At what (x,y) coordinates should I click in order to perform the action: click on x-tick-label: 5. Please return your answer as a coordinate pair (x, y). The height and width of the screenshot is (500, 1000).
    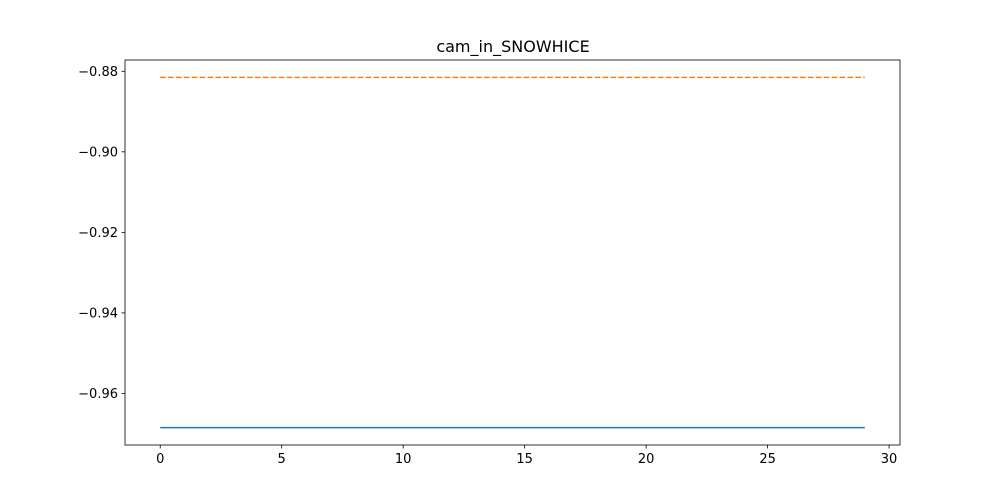
    Looking at the image, I should click on (282, 459).